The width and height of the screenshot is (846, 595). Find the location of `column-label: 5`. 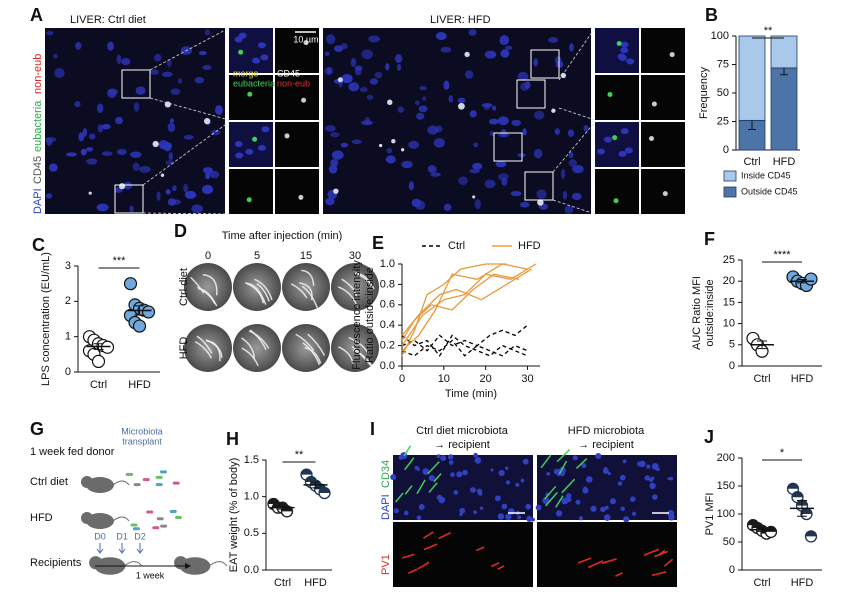

column-label: 5 is located at coordinates (257, 256).